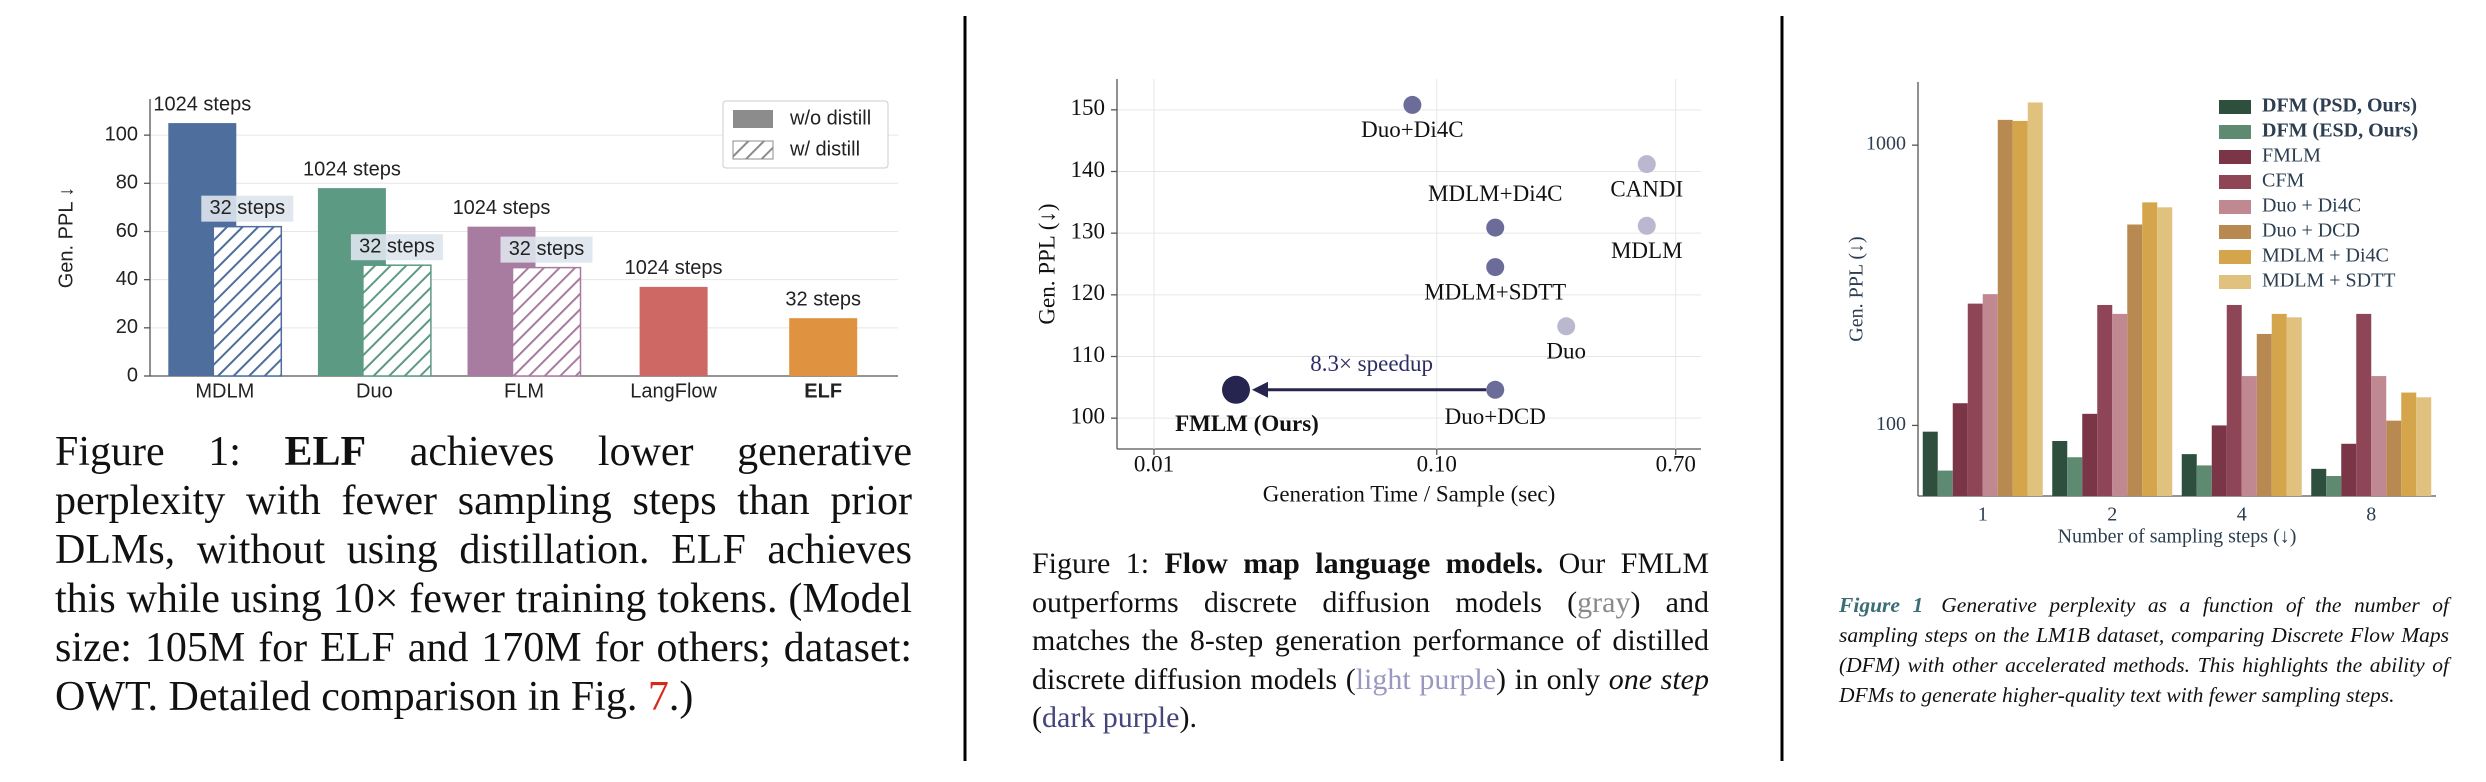 This screenshot has width=2486, height=782. What do you see at coordinates (1881, 605) in the screenshot?
I see `caption-label: Figure 1` at bounding box center [1881, 605].